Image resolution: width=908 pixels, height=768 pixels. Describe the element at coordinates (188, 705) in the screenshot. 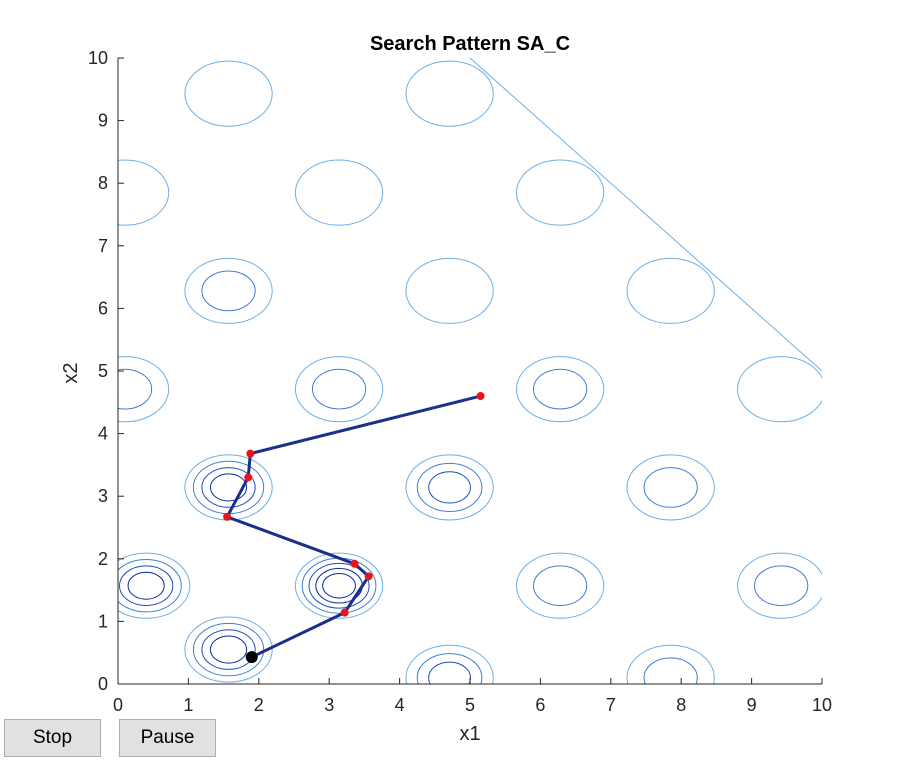

I see `x-tick-label: 1` at that location.